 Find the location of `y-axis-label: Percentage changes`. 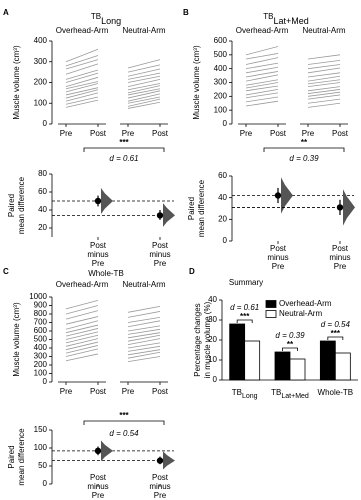

y-axis-label: Percentage changes is located at coordinates (197, 339).